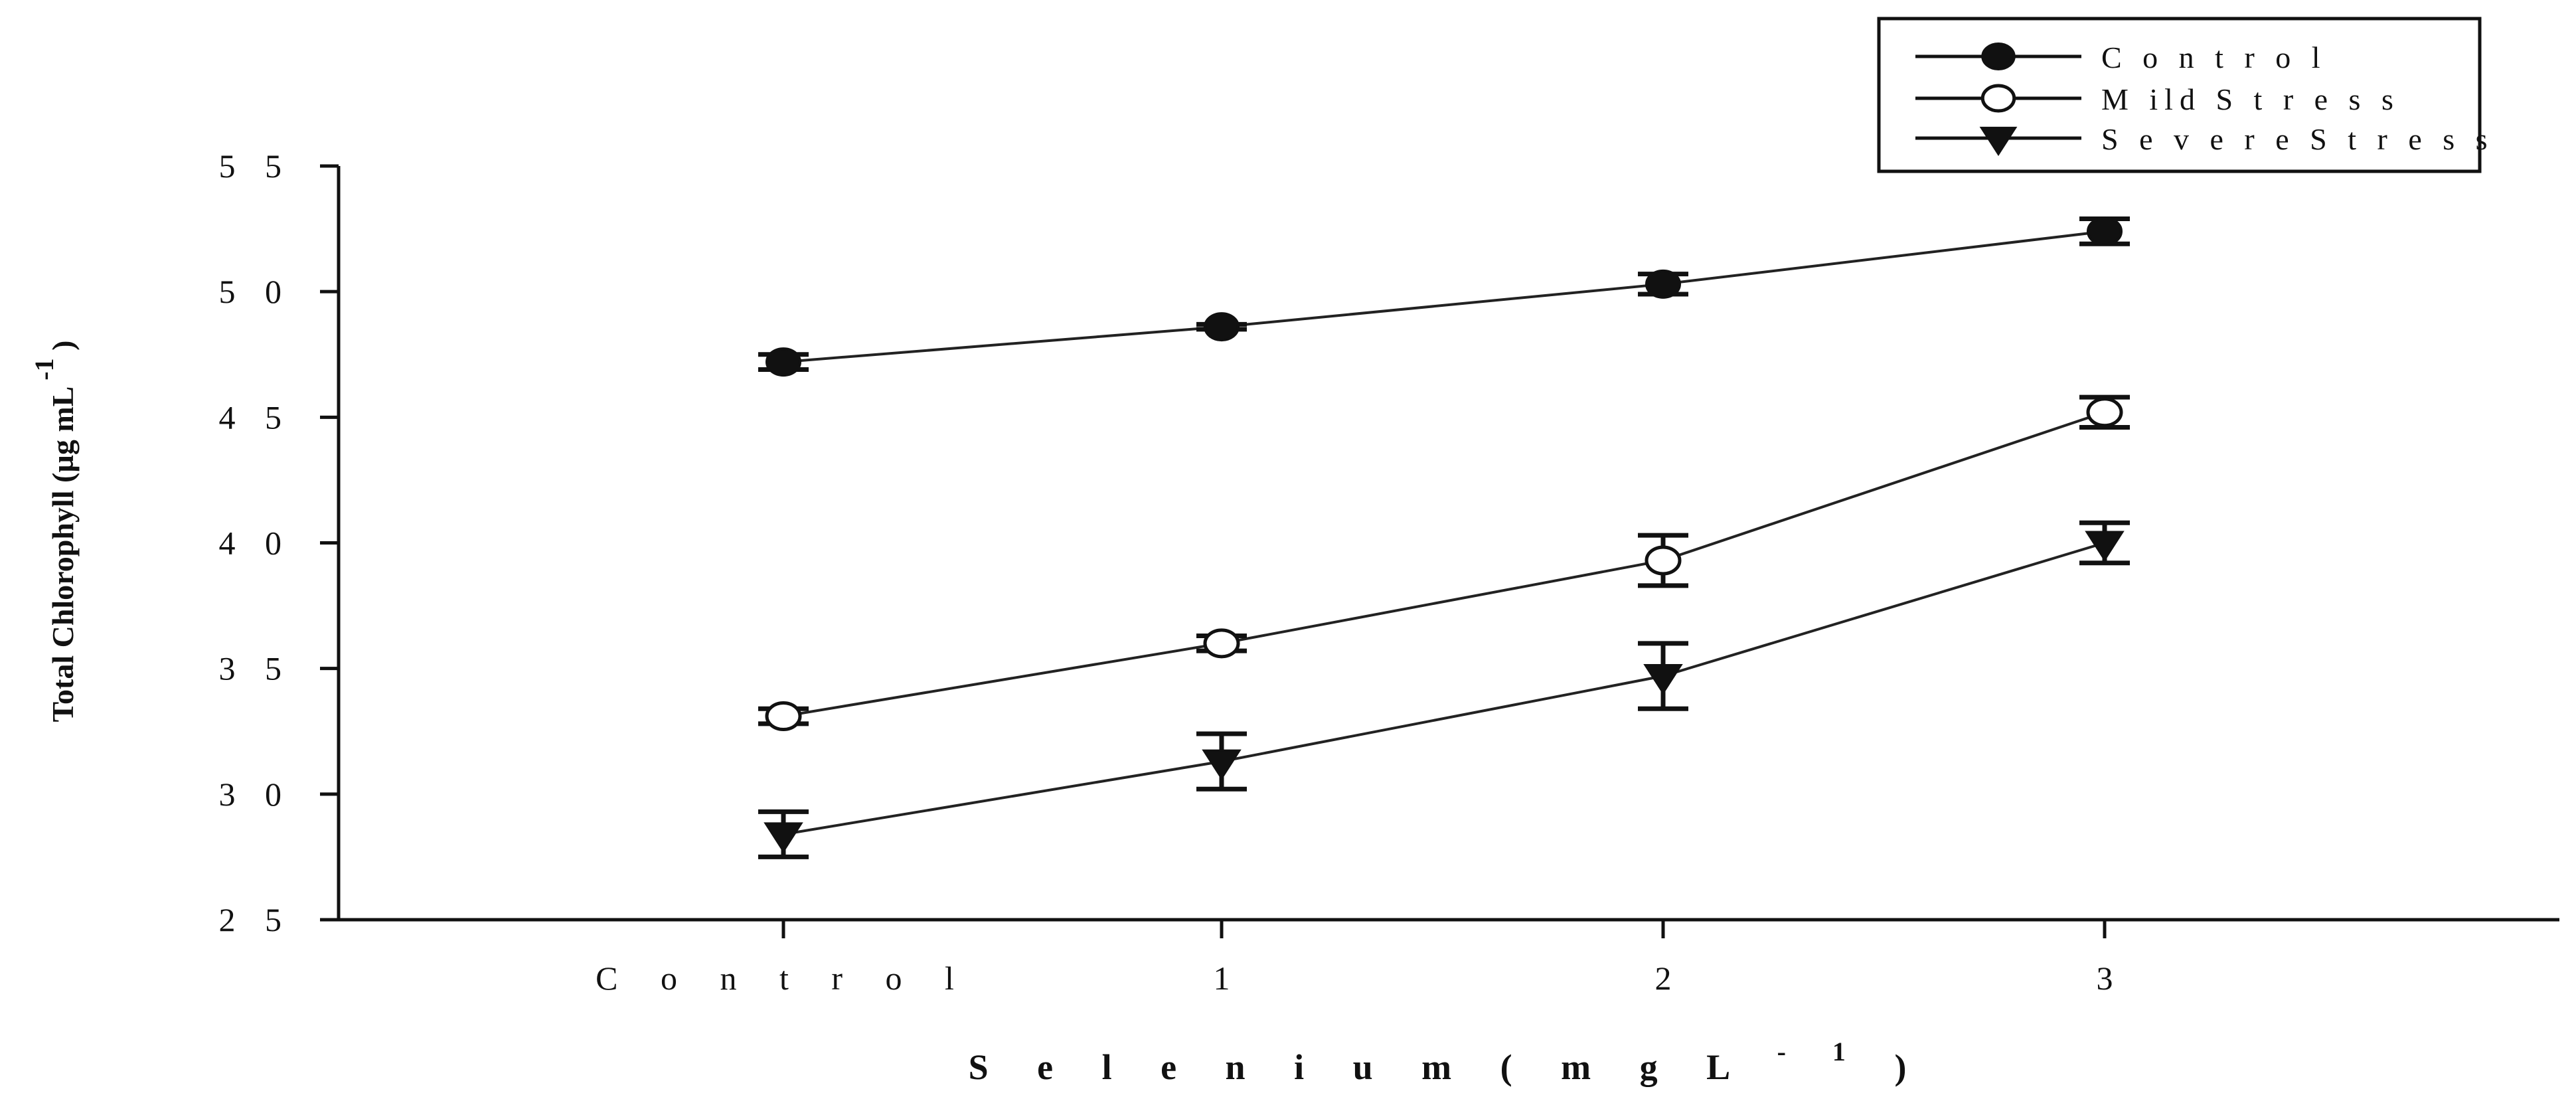 The image size is (2576, 1103). Describe the element at coordinates (44, 369) in the screenshot. I see `y-axis-title-sup: -1` at that location.